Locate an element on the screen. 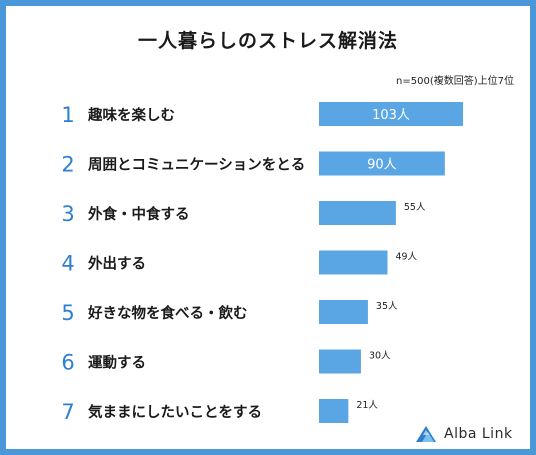 Image resolution: width=536 pixels, height=455 pixels. rank-number: 1 is located at coordinates (67, 115).